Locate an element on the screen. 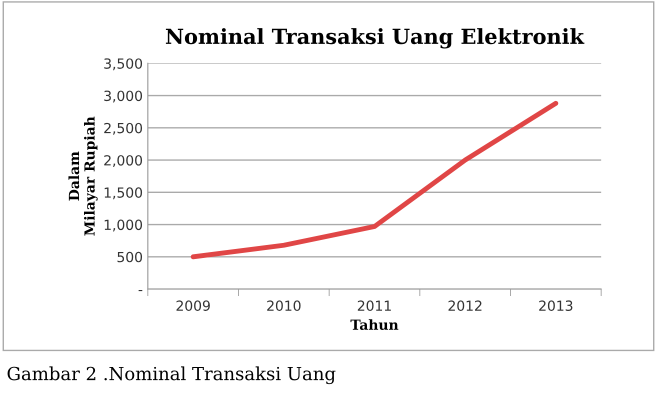 This screenshot has width=657, height=396. x-tick-label: 2012 is located at coordinates (465, 305).